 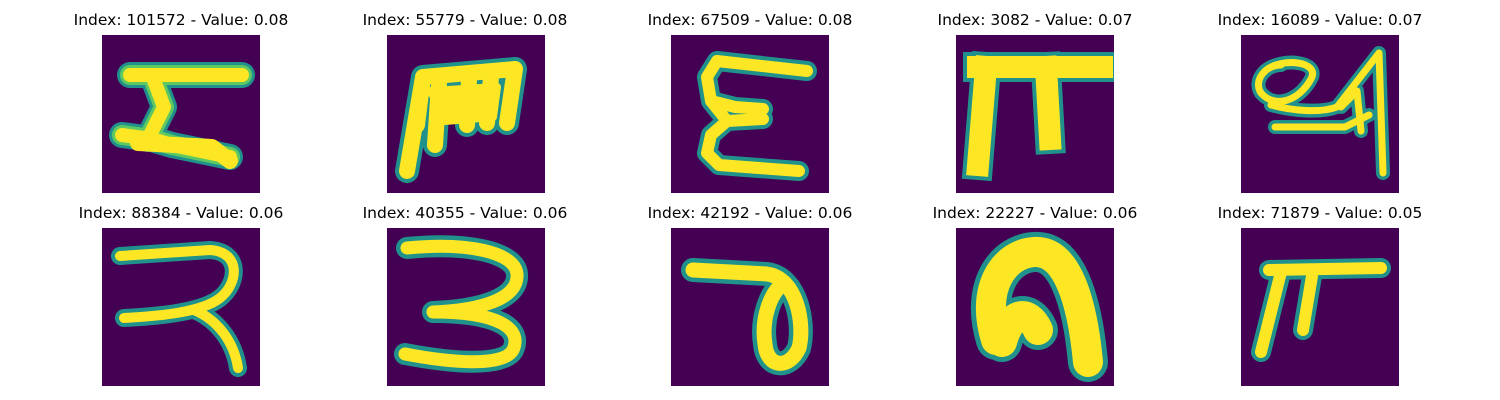 I want to click on pi-like-glyph, so click(x=1035, y=114).